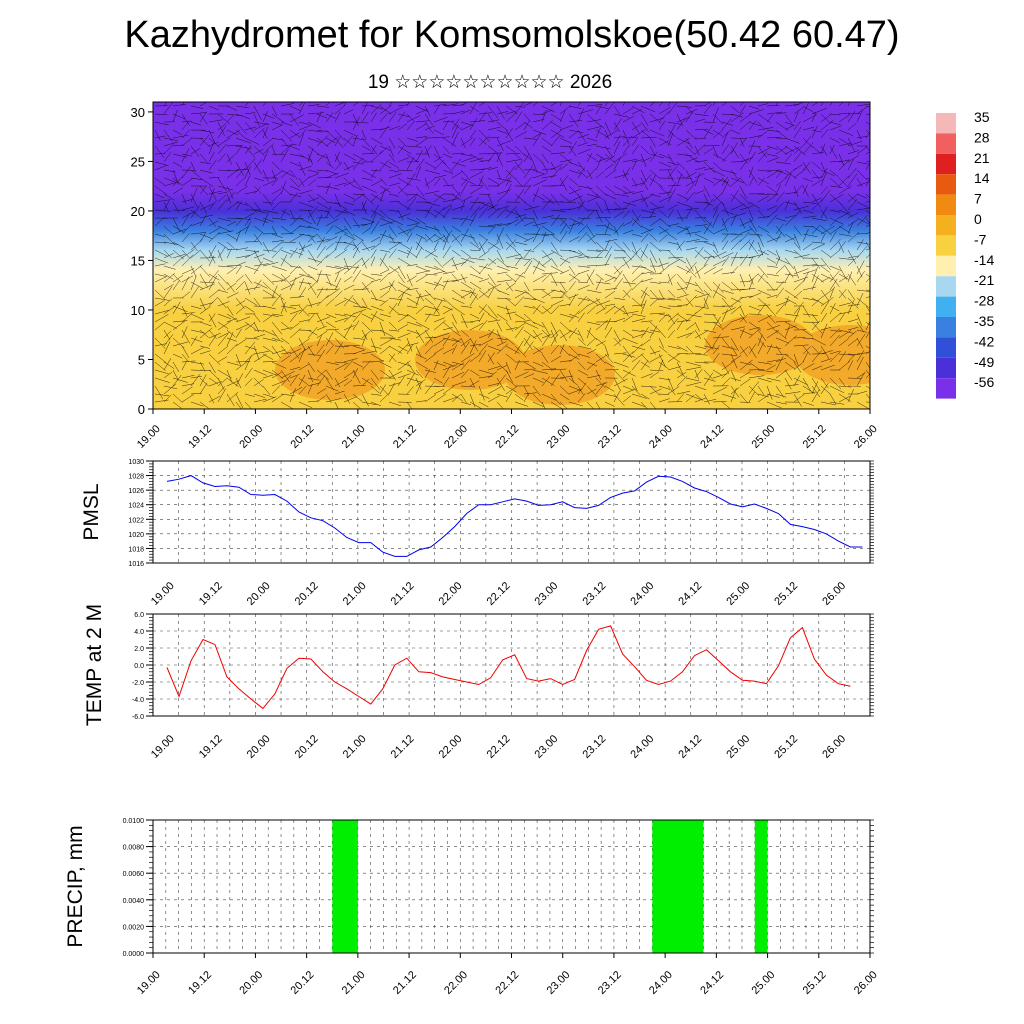  Describe the element at coordinates (761, 886) in the screenshot. I see `precip-bar` at that location.